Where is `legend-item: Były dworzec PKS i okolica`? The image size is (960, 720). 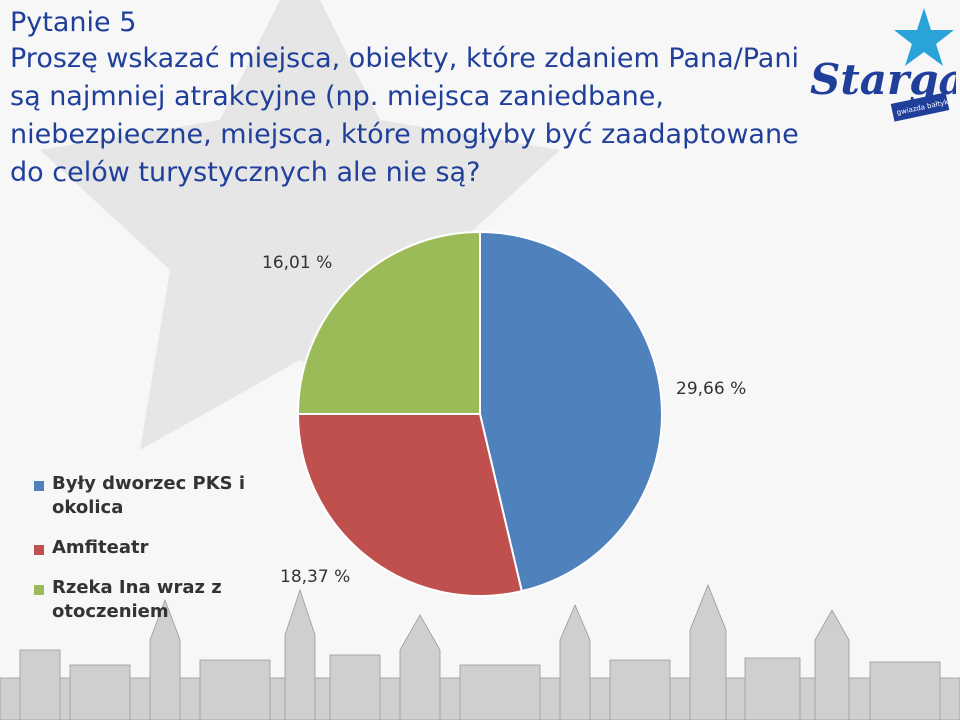
legend-item: Były dworzec PKS i okolica is located at coordinates (149, 496).